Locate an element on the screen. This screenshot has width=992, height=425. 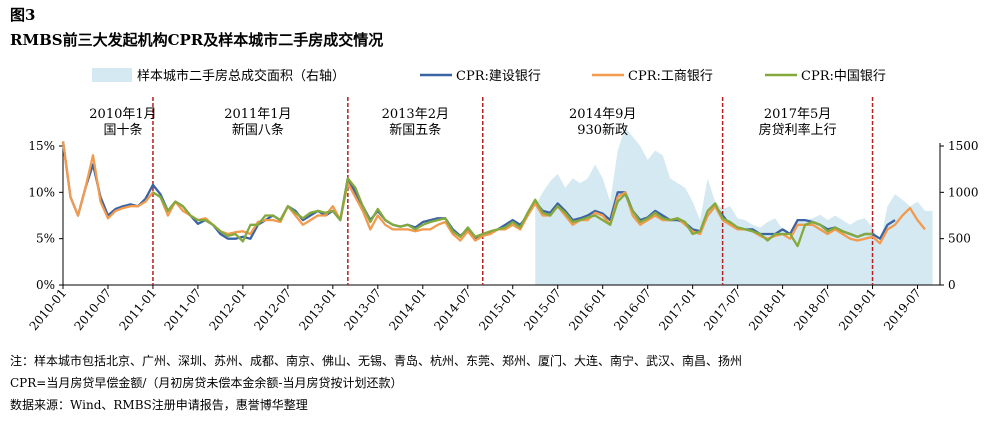
x-tick-label: 2014-07 is located at coordinates (452, 309).